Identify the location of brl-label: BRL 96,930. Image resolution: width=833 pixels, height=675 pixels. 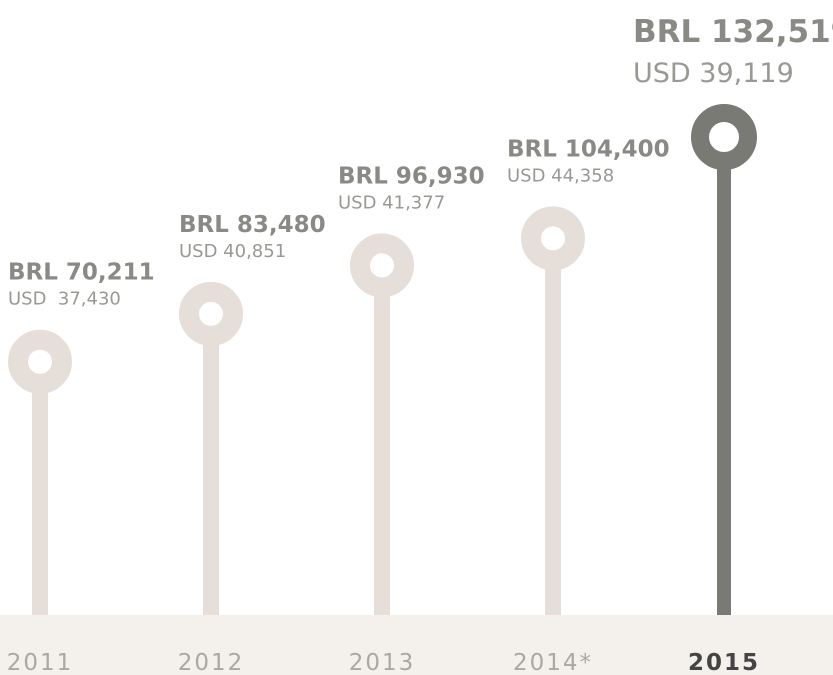
(411, 176).